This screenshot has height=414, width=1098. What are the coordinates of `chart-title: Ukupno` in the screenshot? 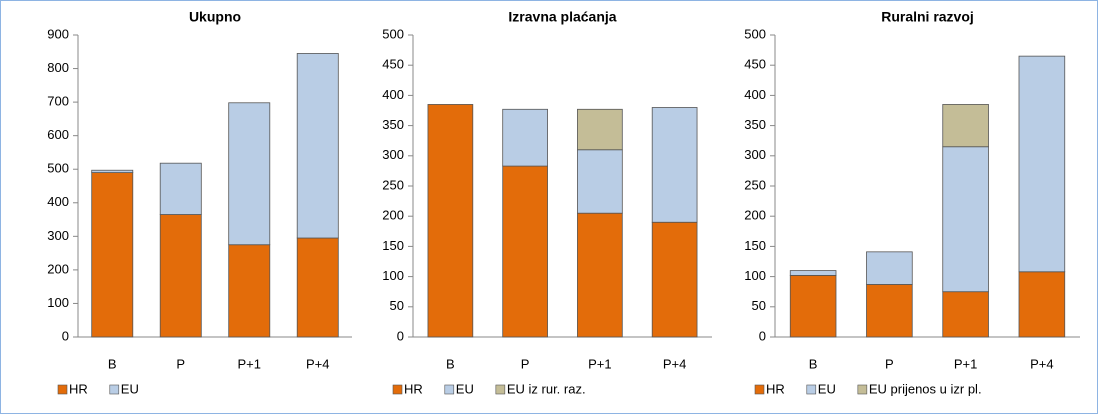 It's located at (215, 17).